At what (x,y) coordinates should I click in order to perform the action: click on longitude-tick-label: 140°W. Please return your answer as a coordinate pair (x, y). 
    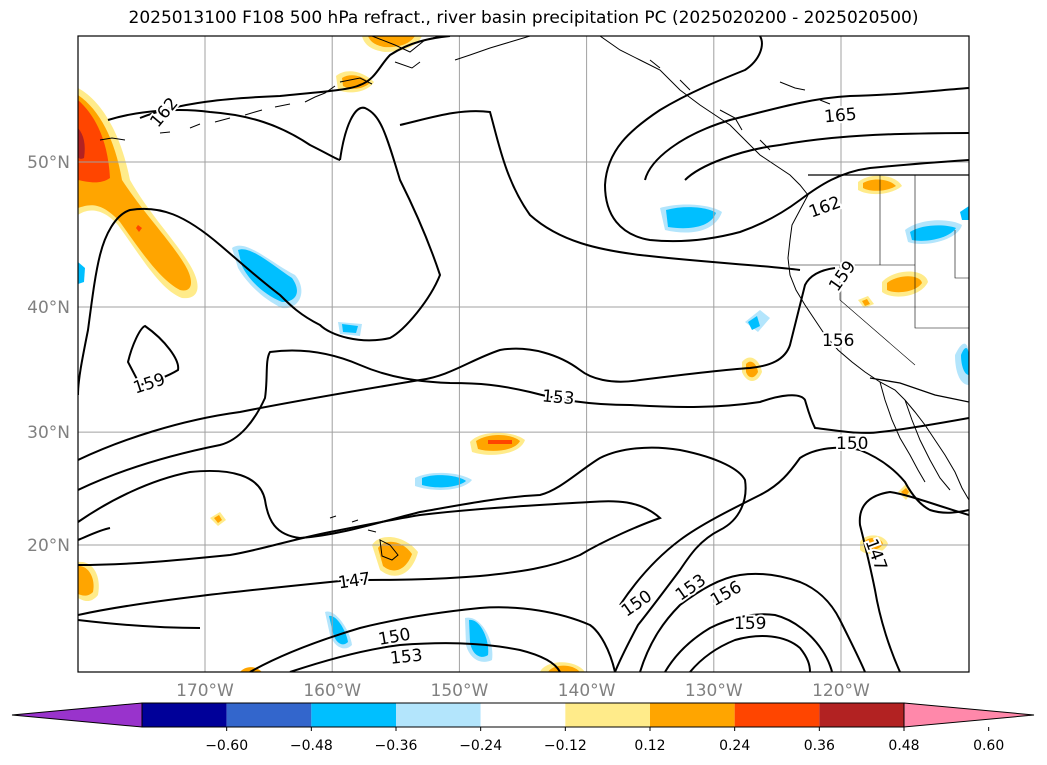
    Looking at the image, I should click on (587, 691).